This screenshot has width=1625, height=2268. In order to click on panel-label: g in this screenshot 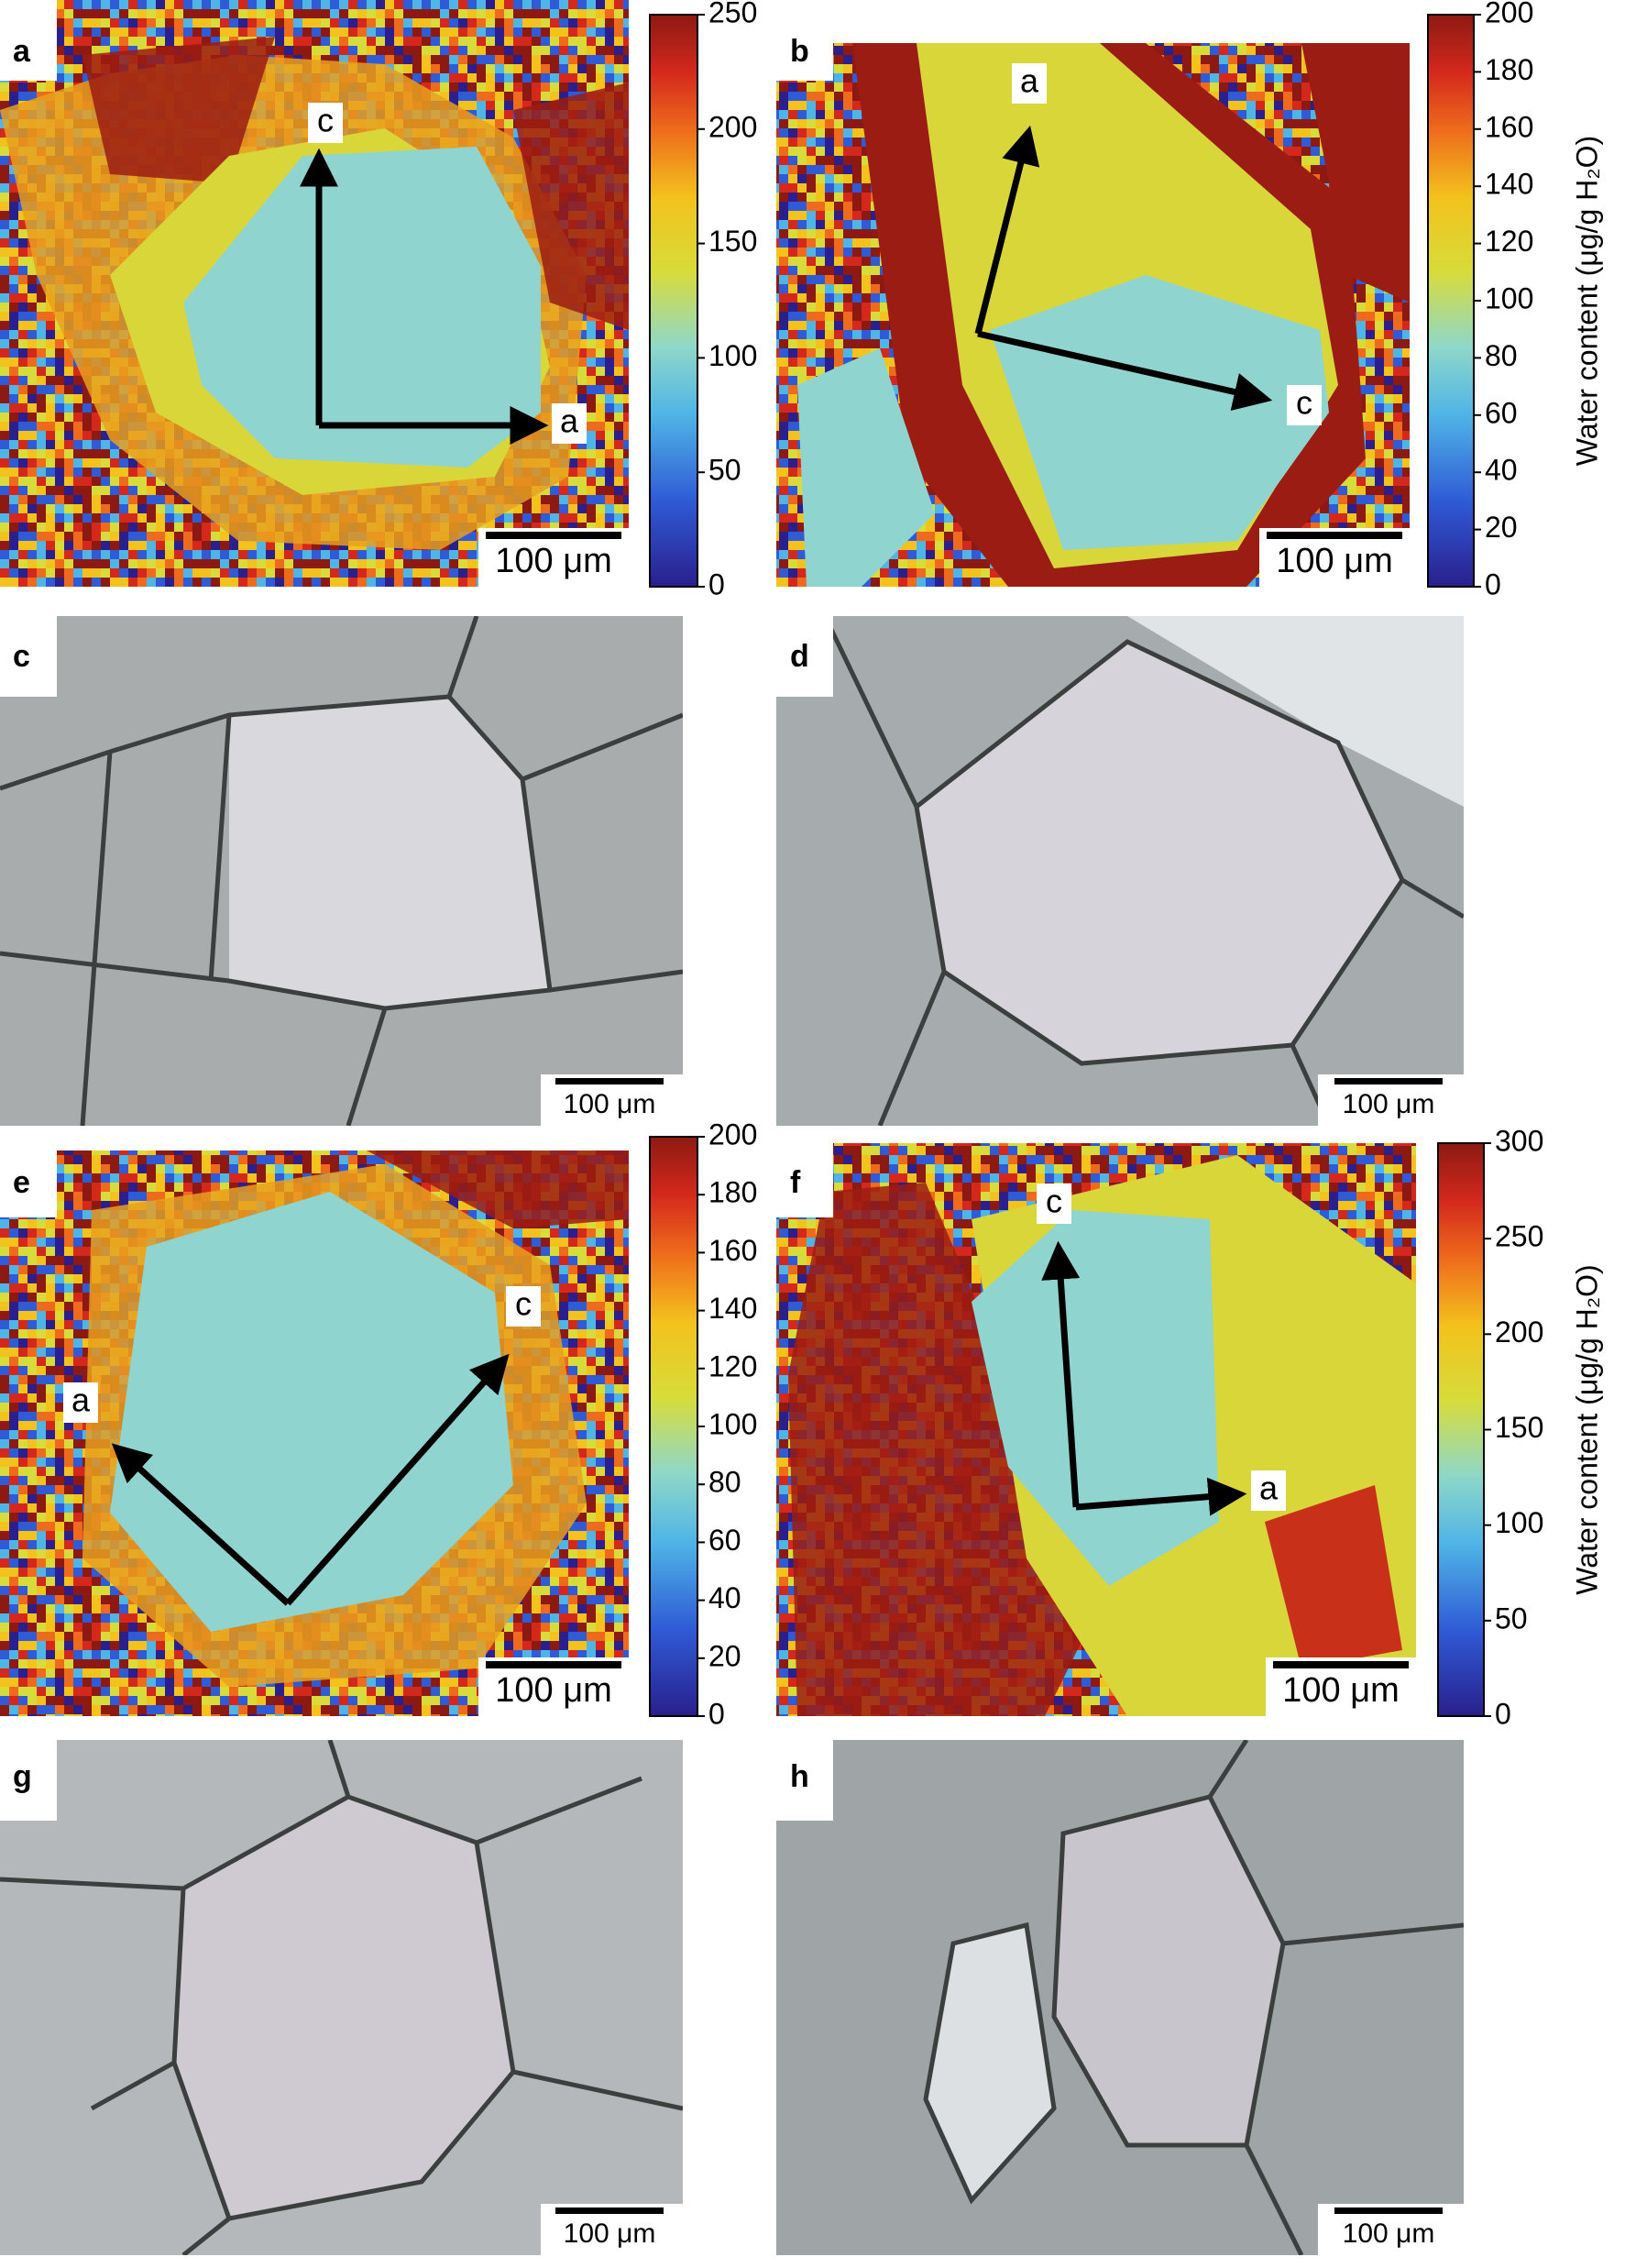, I will do `click(22, 1776)`.